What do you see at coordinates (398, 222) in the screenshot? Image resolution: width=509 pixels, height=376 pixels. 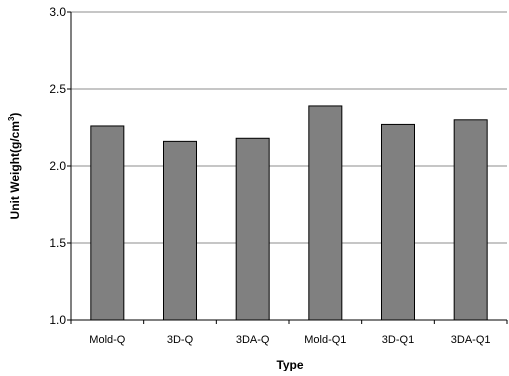 I see `bar-3d-q1` at bounding box center [398, 222].